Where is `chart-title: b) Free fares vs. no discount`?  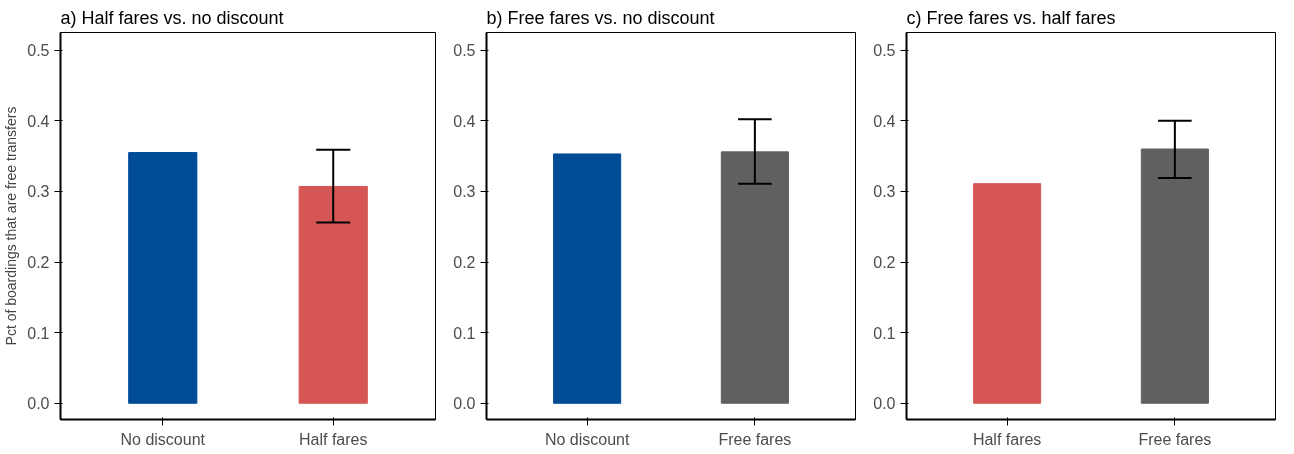
chart-title: b) Free fares vs. no discount is located at coordinates (600, 17).